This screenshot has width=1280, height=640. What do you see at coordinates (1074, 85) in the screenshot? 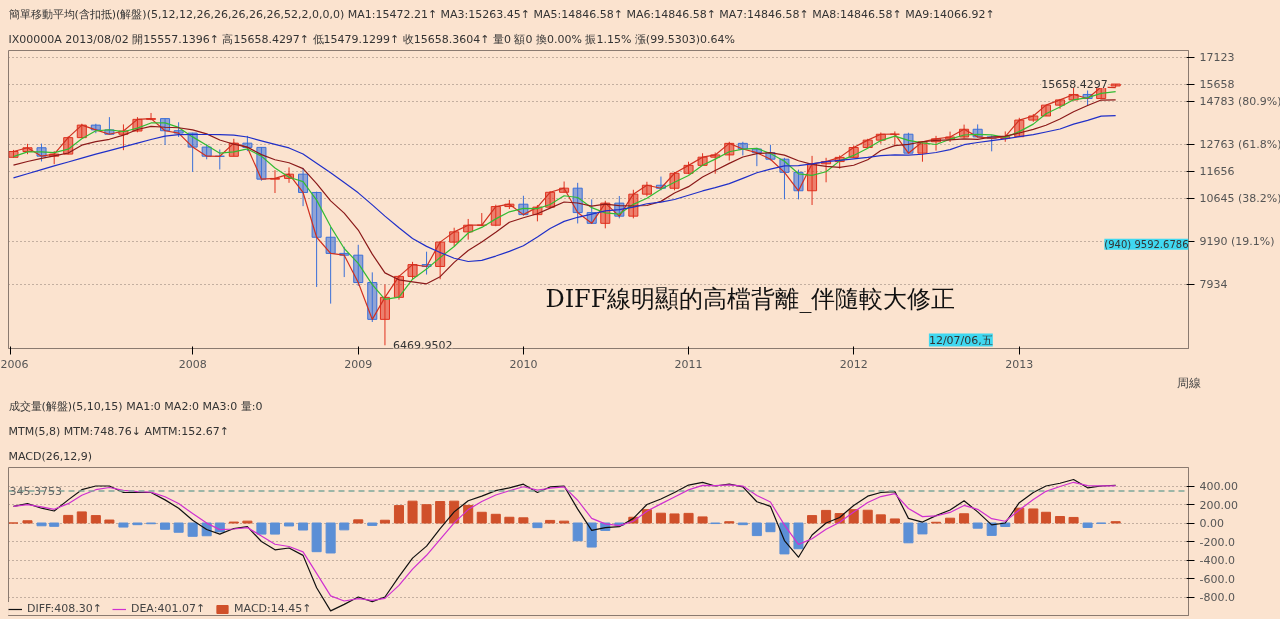
I see `annotation: 15658.4297` at bounding box center [1074, 85].